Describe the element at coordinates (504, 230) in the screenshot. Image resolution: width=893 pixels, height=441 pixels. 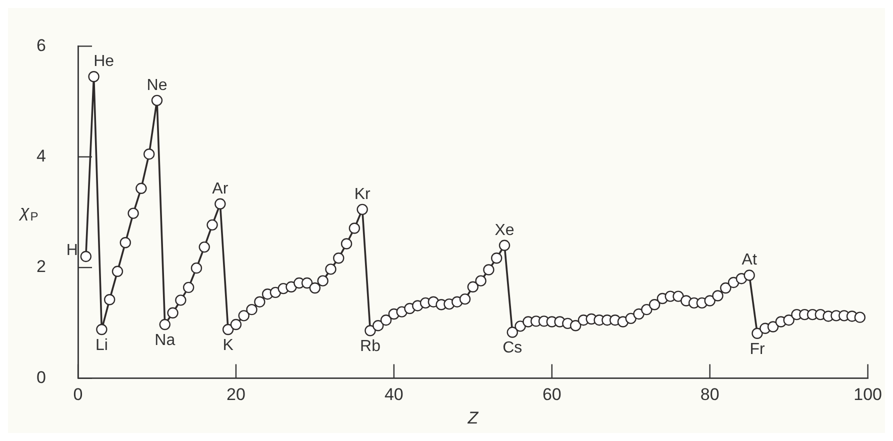
I see `annotation: Xe` at that location.